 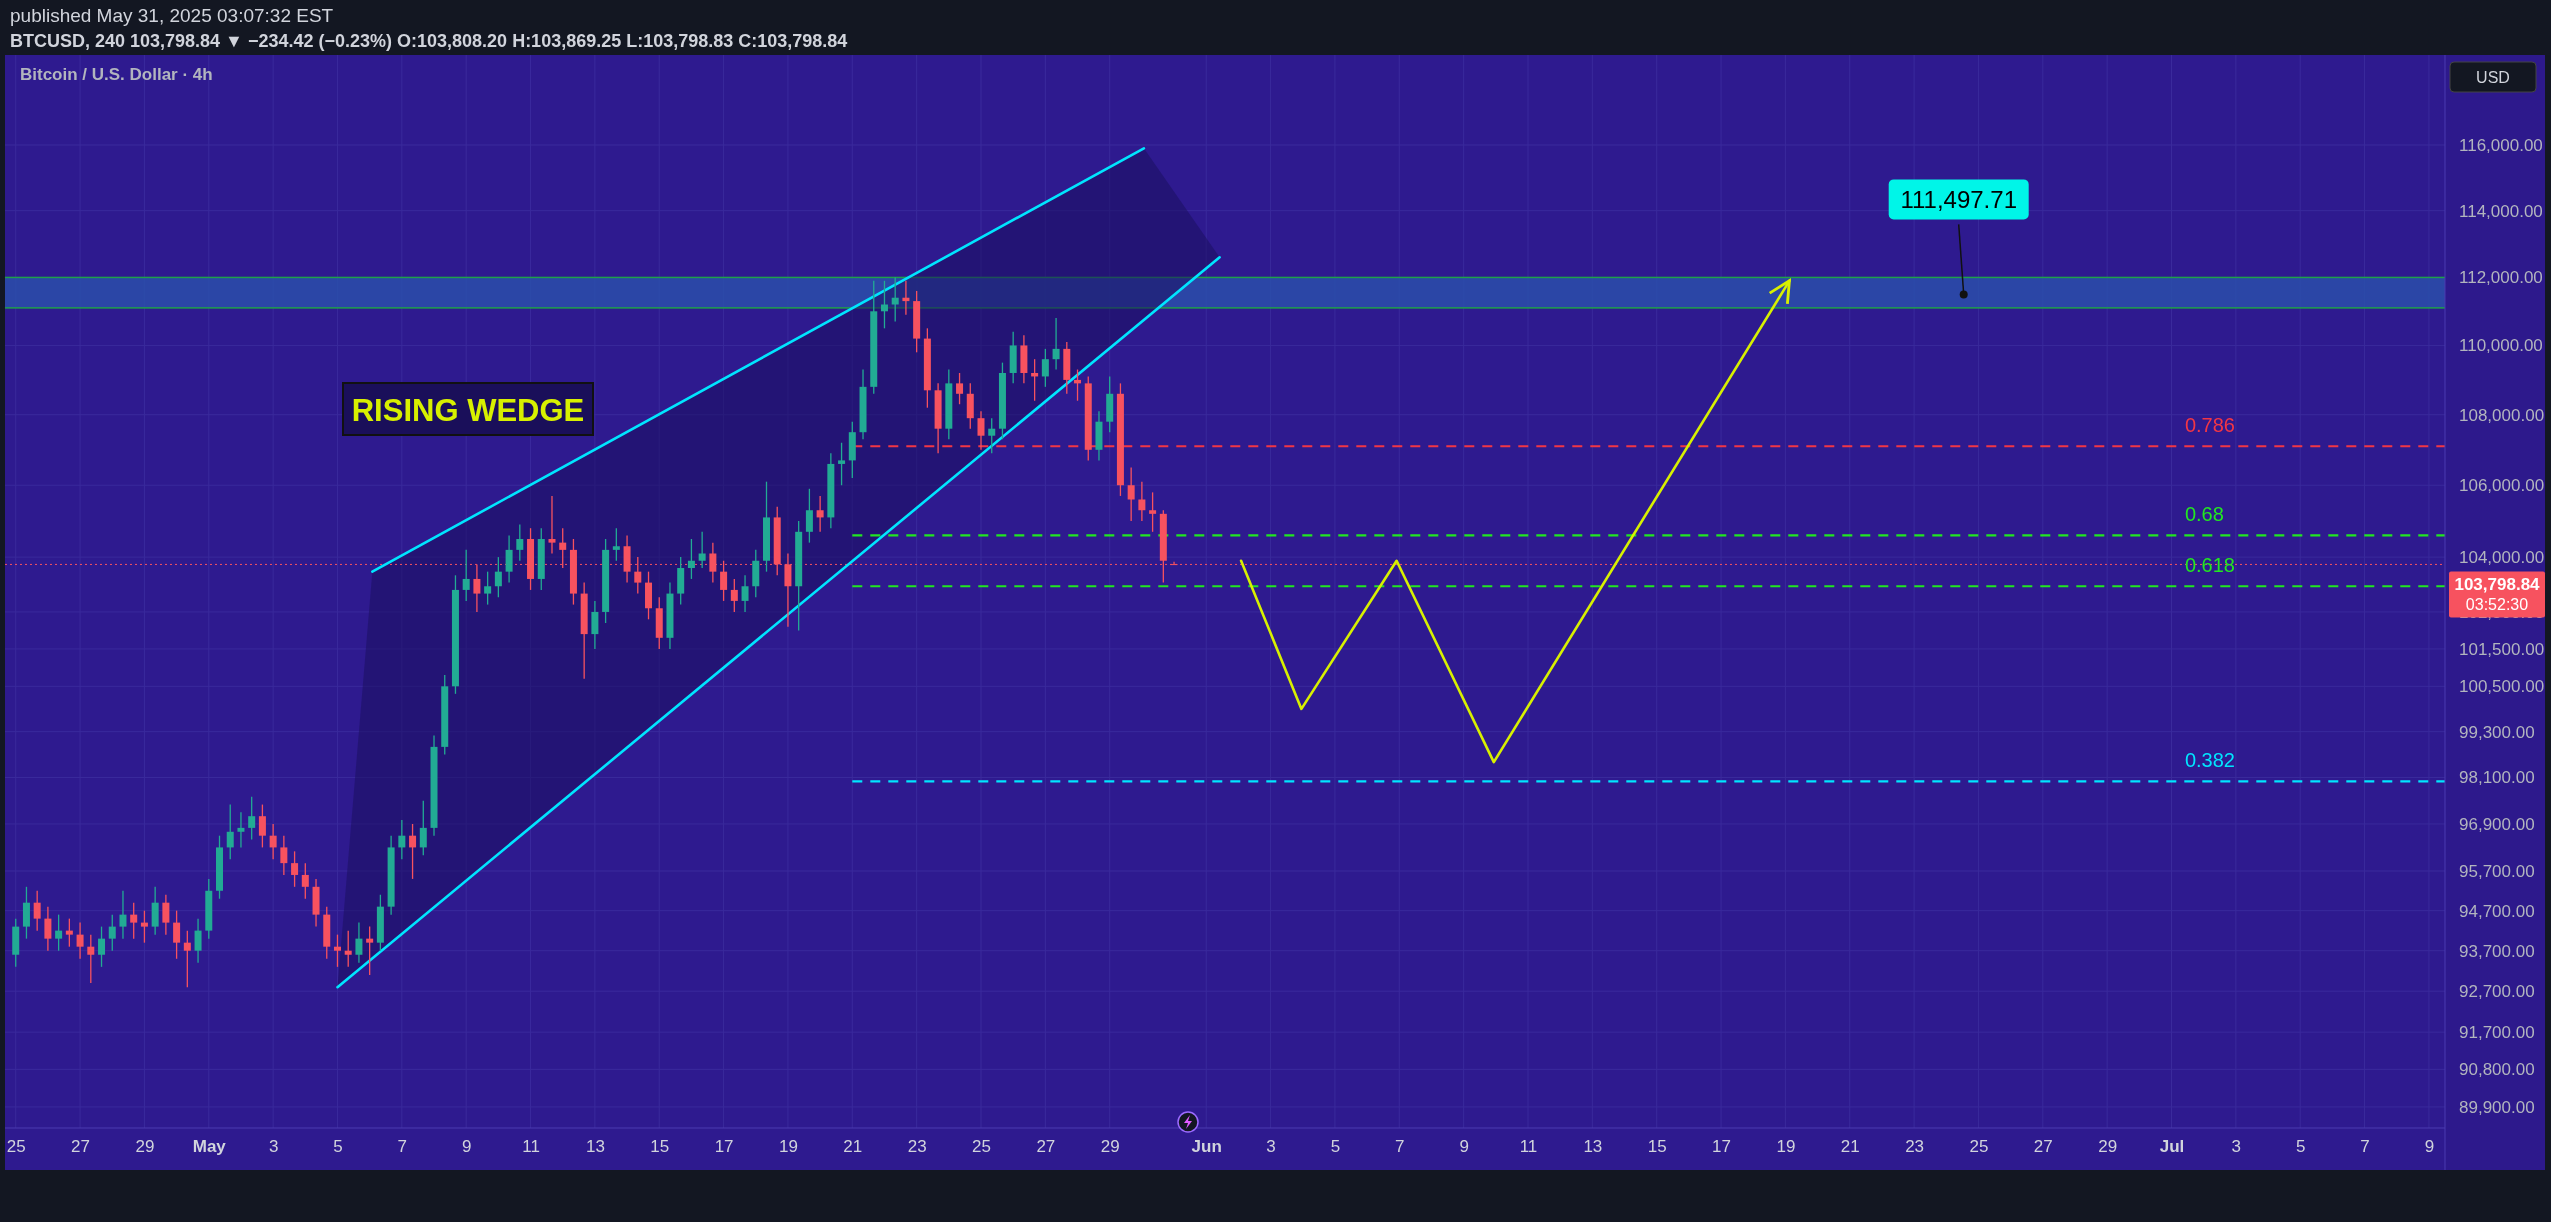 I want to click on y-tick-label: 89,900.00, so click(x=2497, y=1107).